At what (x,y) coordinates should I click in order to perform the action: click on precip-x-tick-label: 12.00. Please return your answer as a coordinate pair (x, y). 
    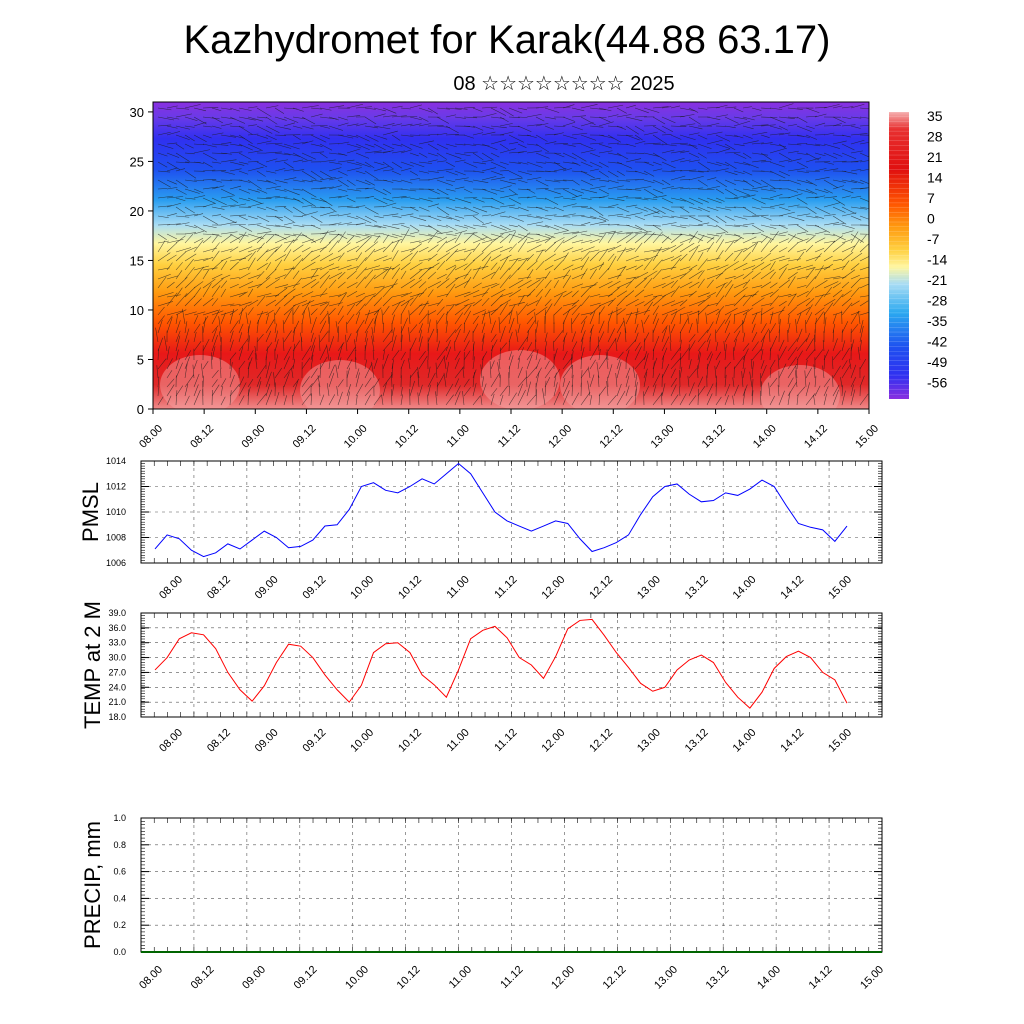
    Looking at the image, I should click on (563, 978).